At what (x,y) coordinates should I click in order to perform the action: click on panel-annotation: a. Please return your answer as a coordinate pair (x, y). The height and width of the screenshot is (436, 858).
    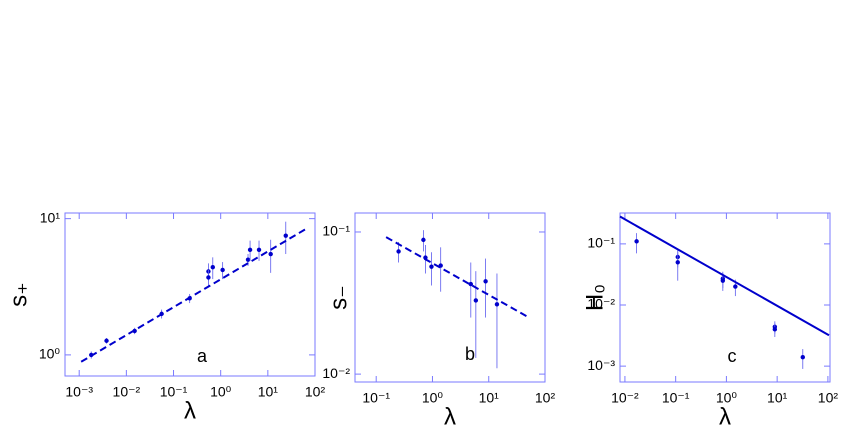
    Looking at the image, I should click on (202, 356).